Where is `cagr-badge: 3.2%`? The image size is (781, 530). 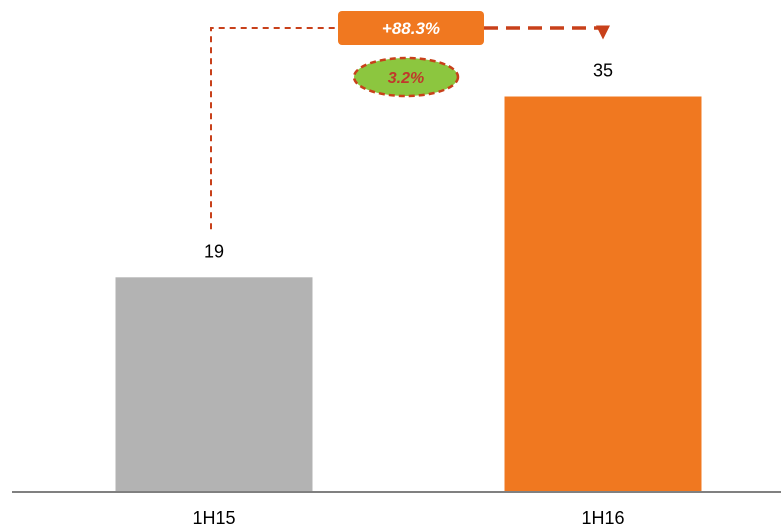
cagr-badge: 3.2% is located at coordinates (406, 77).